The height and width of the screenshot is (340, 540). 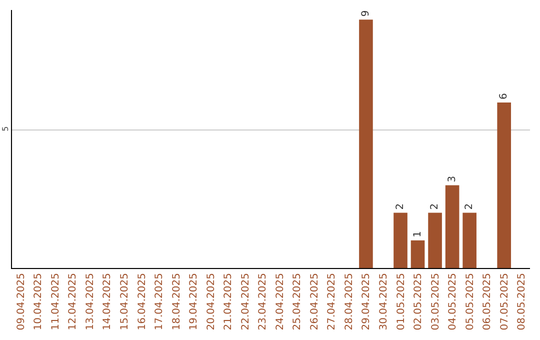 What do you see at coordinates (436, 301) in the screenshot?
I see `x-tick-label: 03.05.2025` at bounding box center [436, 301].